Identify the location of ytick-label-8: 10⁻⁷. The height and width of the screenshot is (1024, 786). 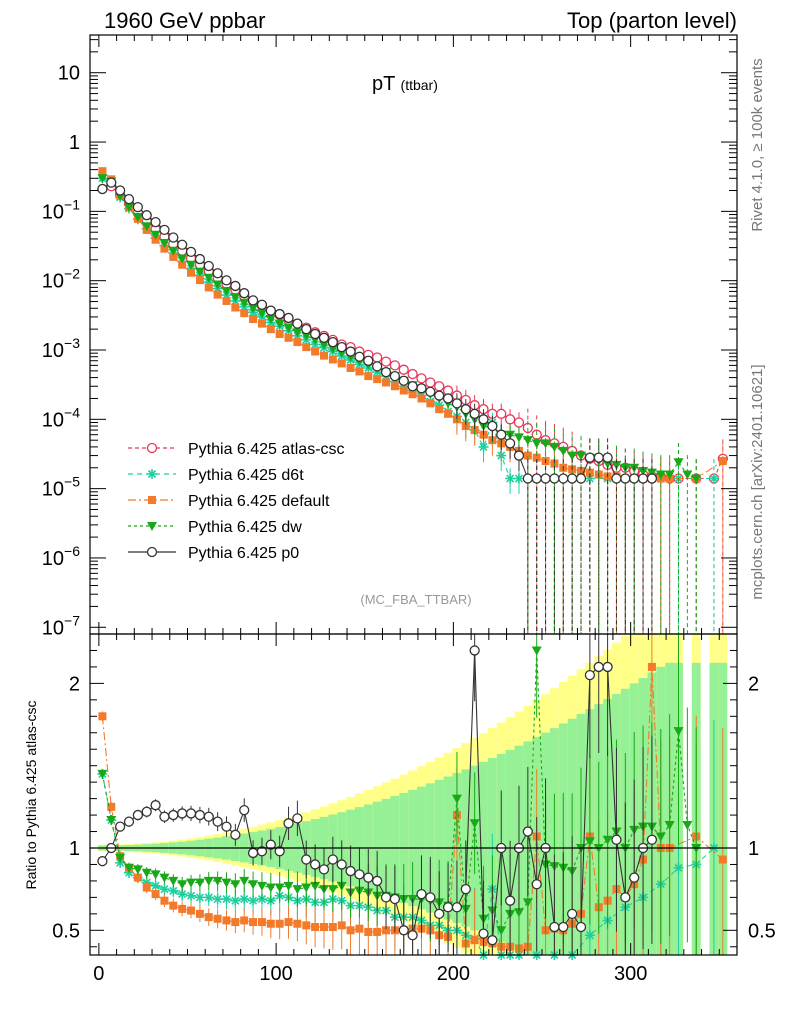
(61, 625).